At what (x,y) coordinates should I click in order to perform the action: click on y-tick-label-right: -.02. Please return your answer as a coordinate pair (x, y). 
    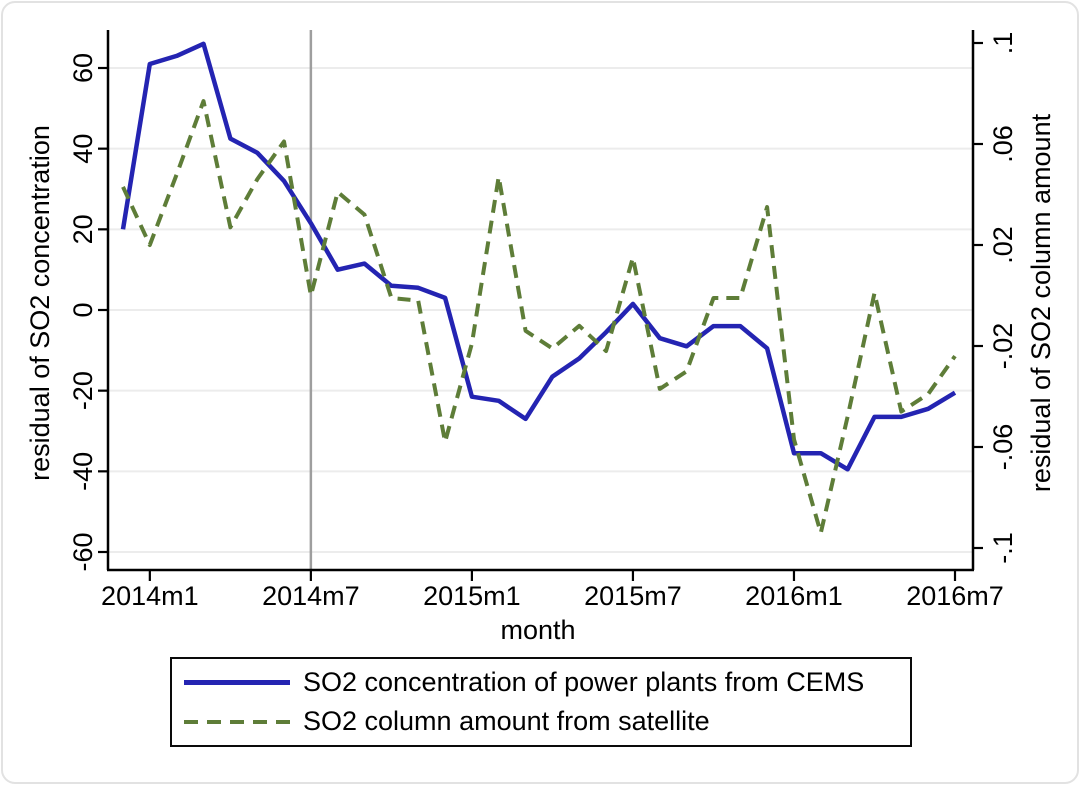
    Looking at the image, I should click on (1003, 346).